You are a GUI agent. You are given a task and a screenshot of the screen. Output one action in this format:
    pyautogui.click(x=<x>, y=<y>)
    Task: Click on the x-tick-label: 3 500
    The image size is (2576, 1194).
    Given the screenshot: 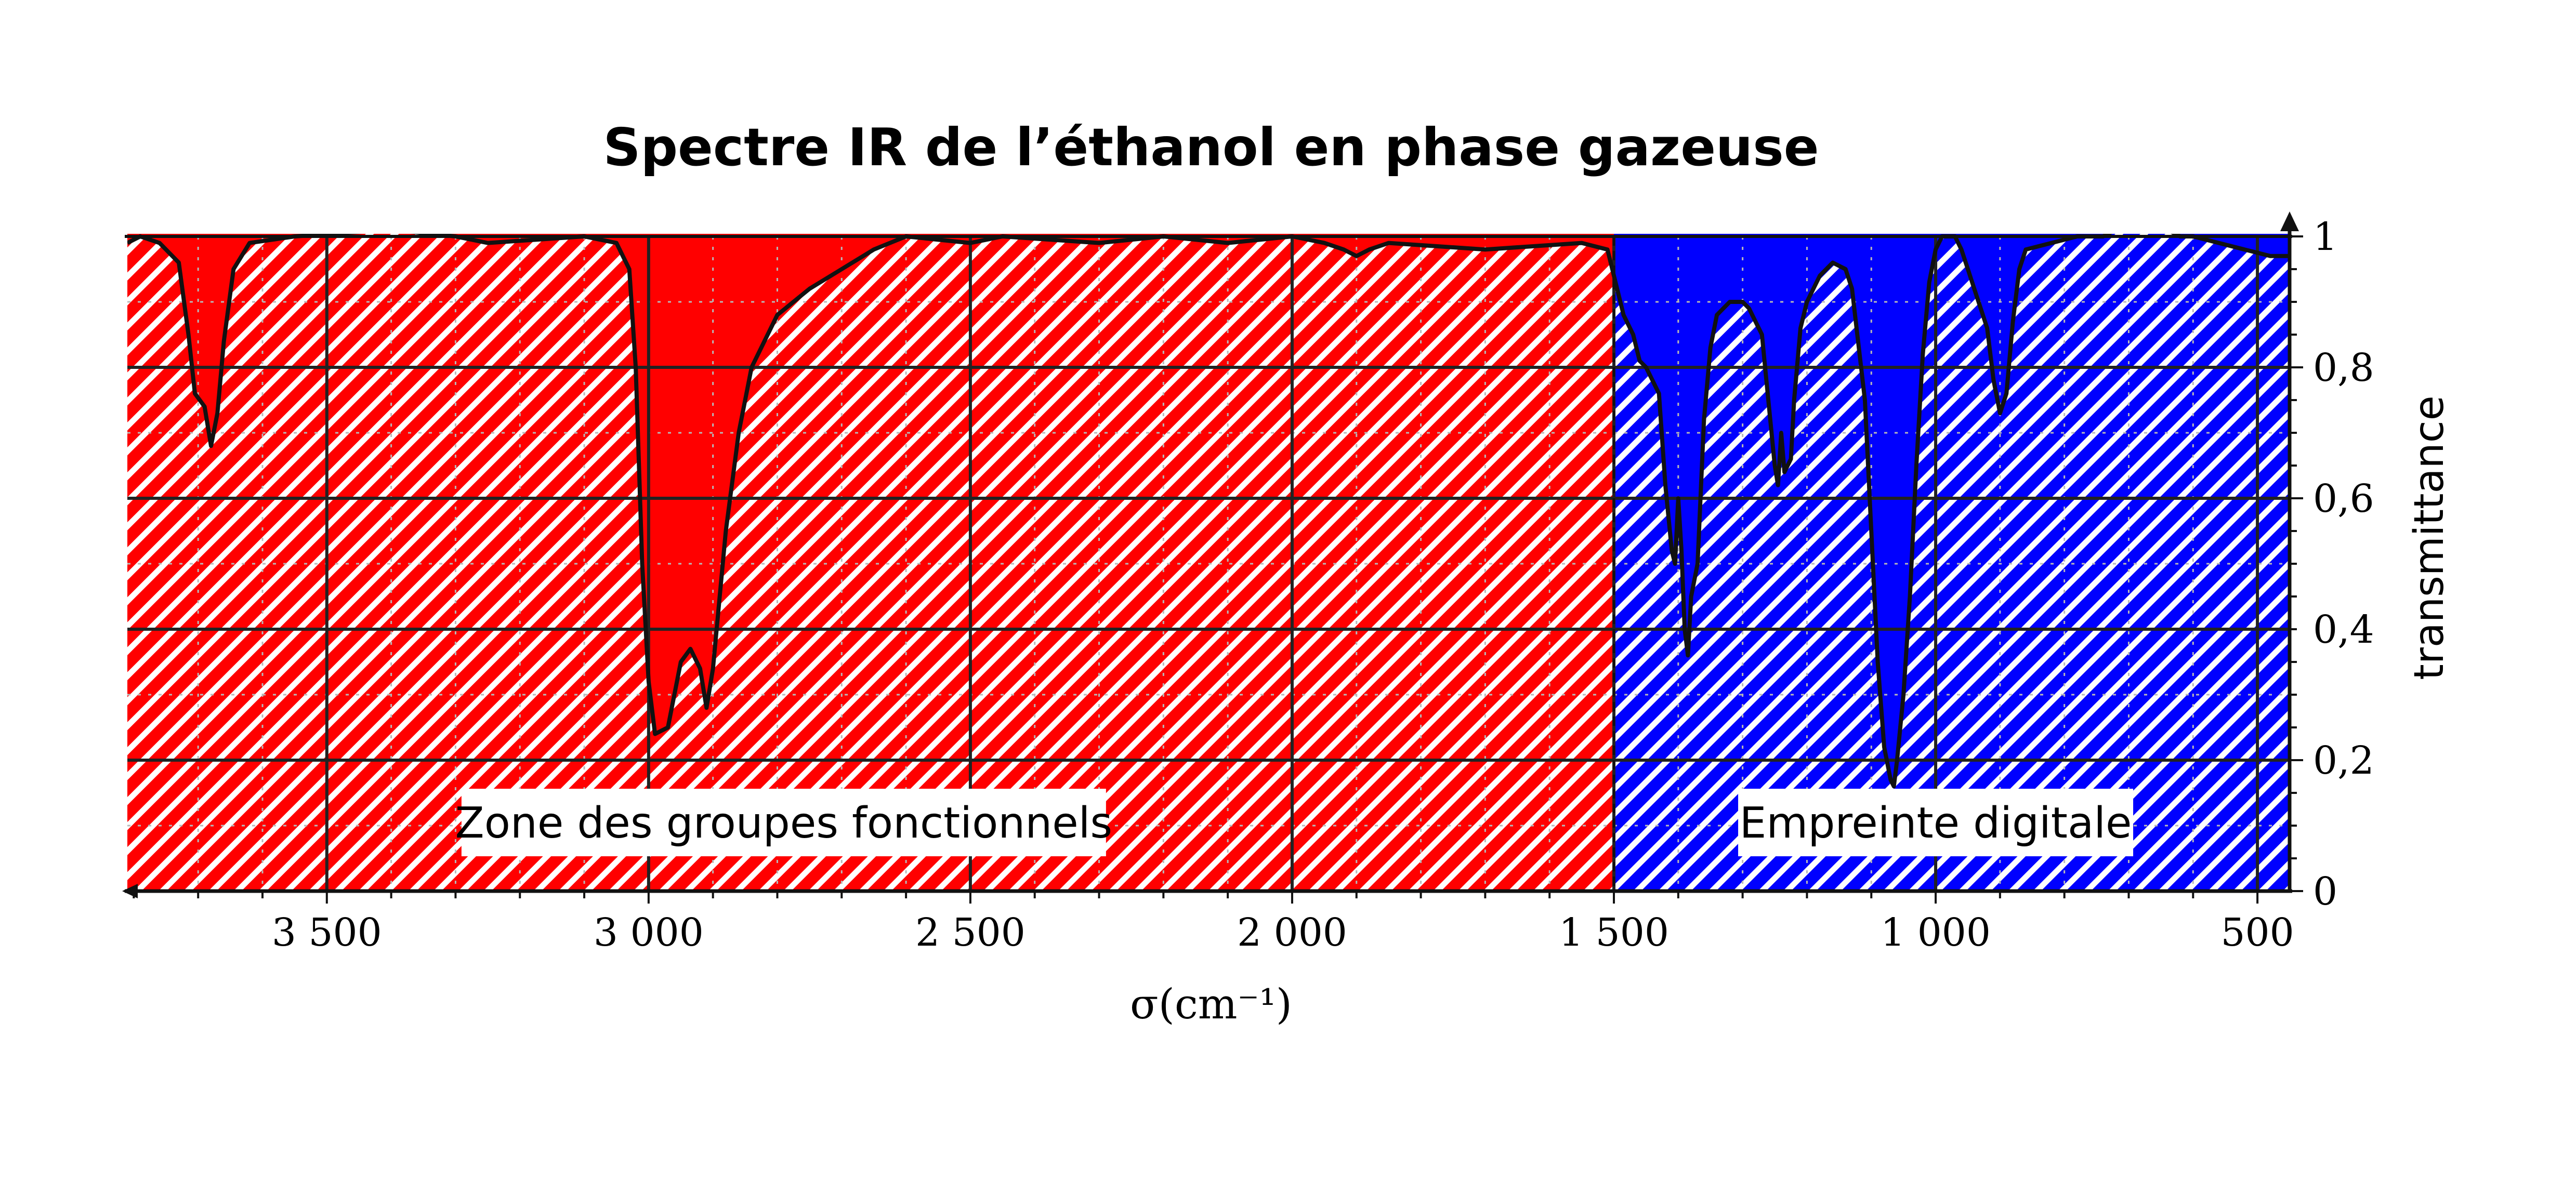 What is the action you would take?
    pyautogui.click(x=327, y=933)
    